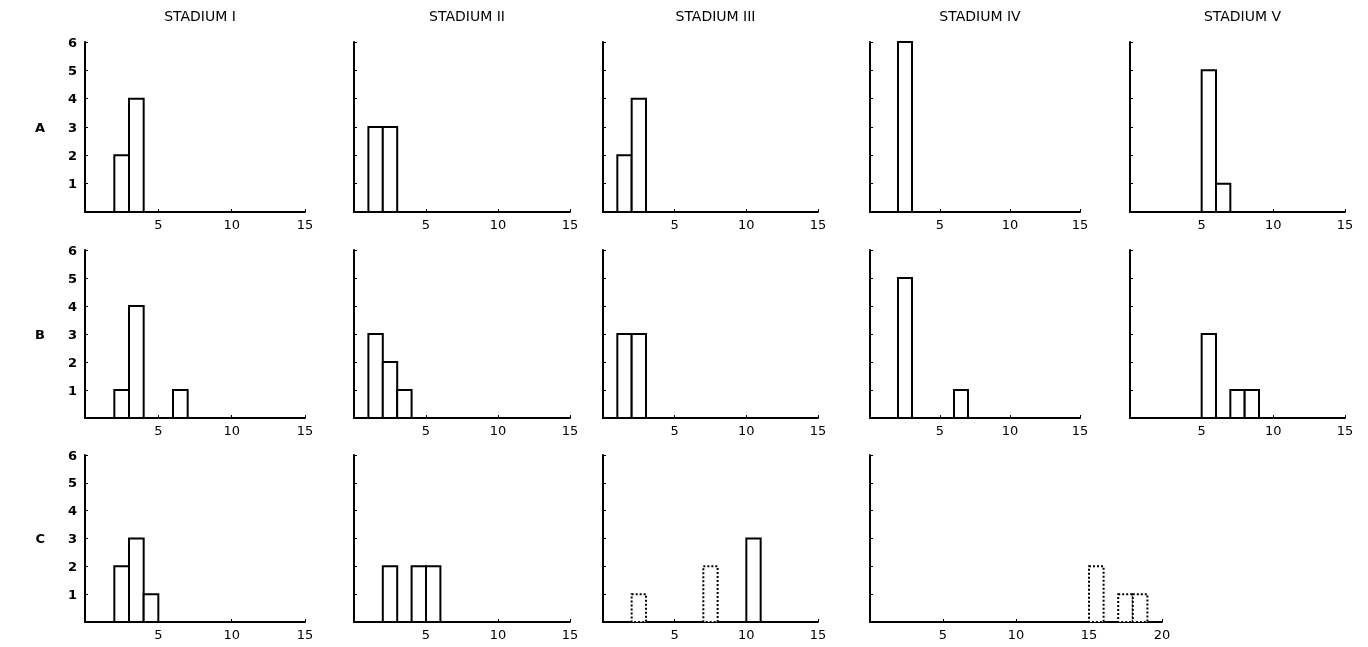  I want to click on y-axis-title: C, so click(40, 538).